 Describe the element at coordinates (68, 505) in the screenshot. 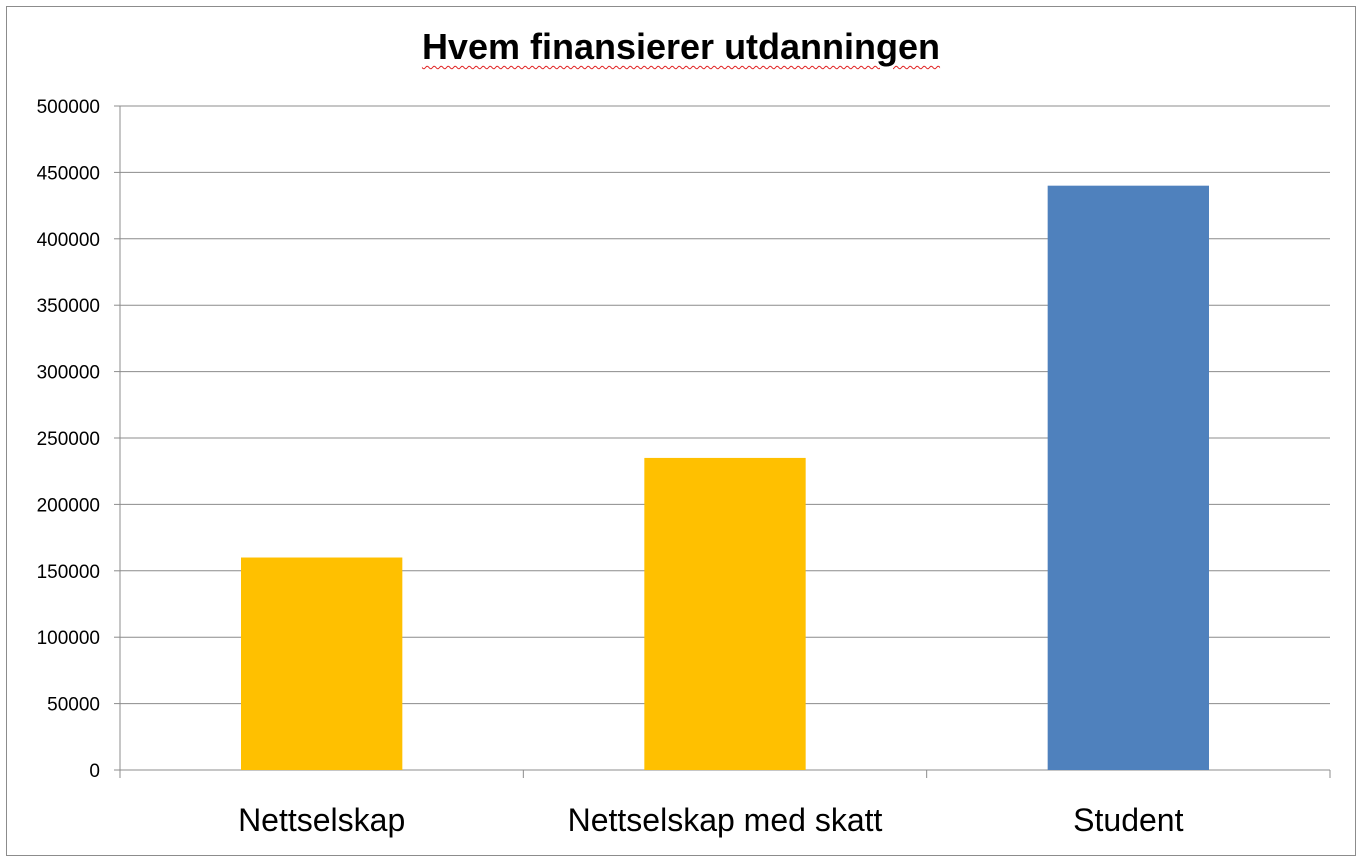

I see `y-tick-label: 200000` at that location.